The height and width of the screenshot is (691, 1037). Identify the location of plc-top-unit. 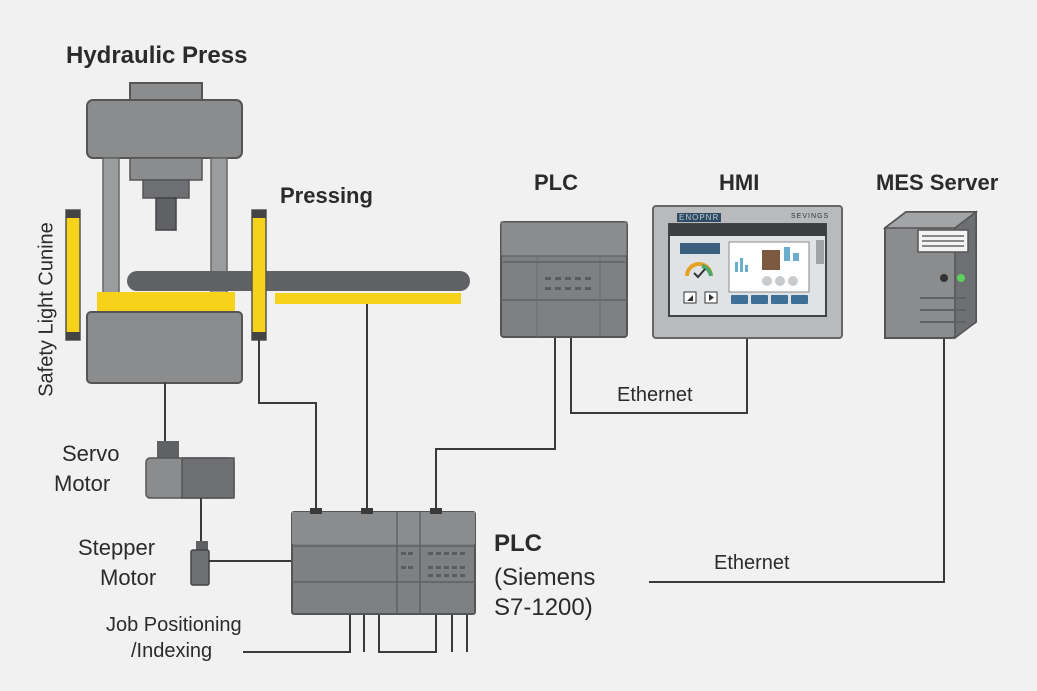
(564, 279).